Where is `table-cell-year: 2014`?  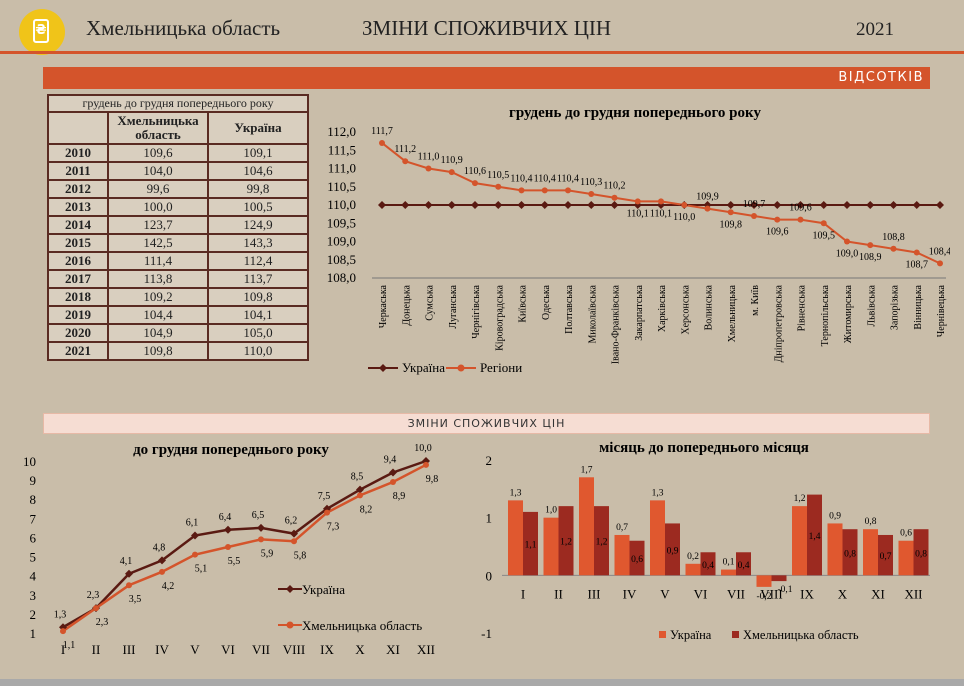
table-cell-year: 2014 is located at coordinates (78, 225).